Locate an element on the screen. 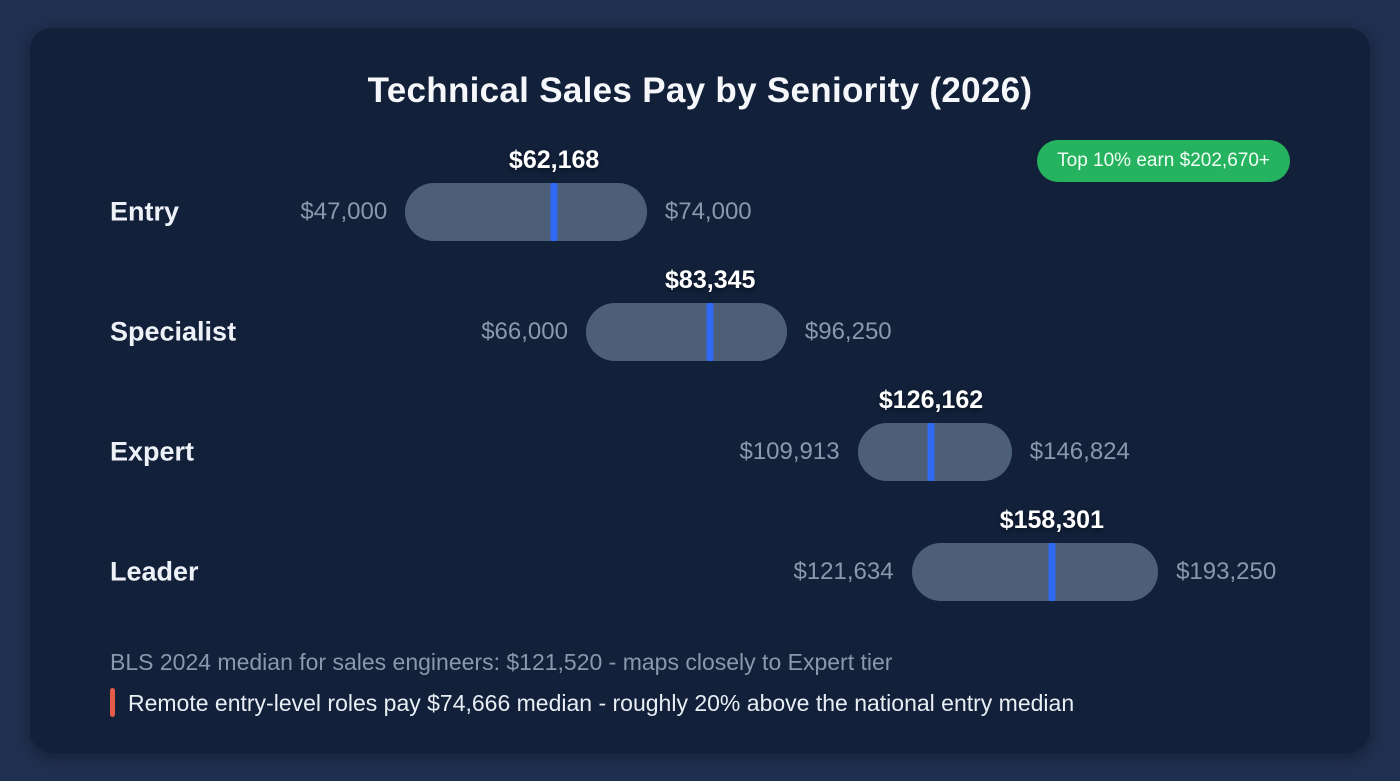 The width and height of the screenshot is (1400, 781). row-label: Entry is located at coordinates (145, 211).